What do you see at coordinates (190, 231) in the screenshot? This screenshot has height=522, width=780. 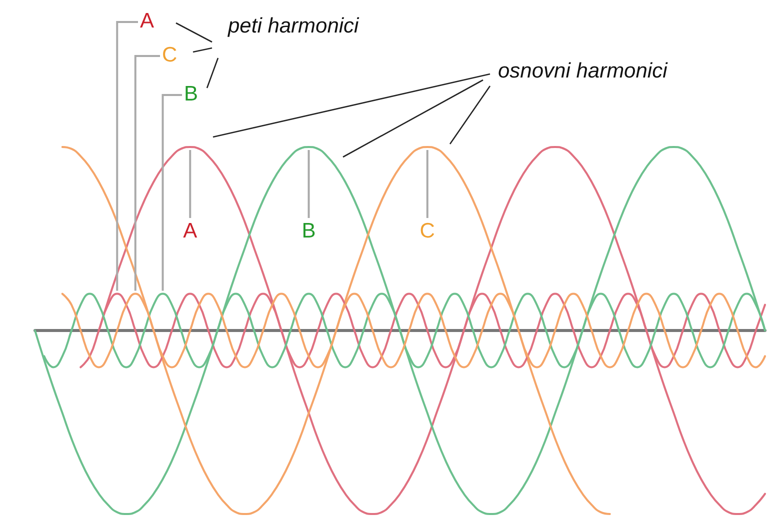 I see `annotation: A` at bounding box center [190, 231].